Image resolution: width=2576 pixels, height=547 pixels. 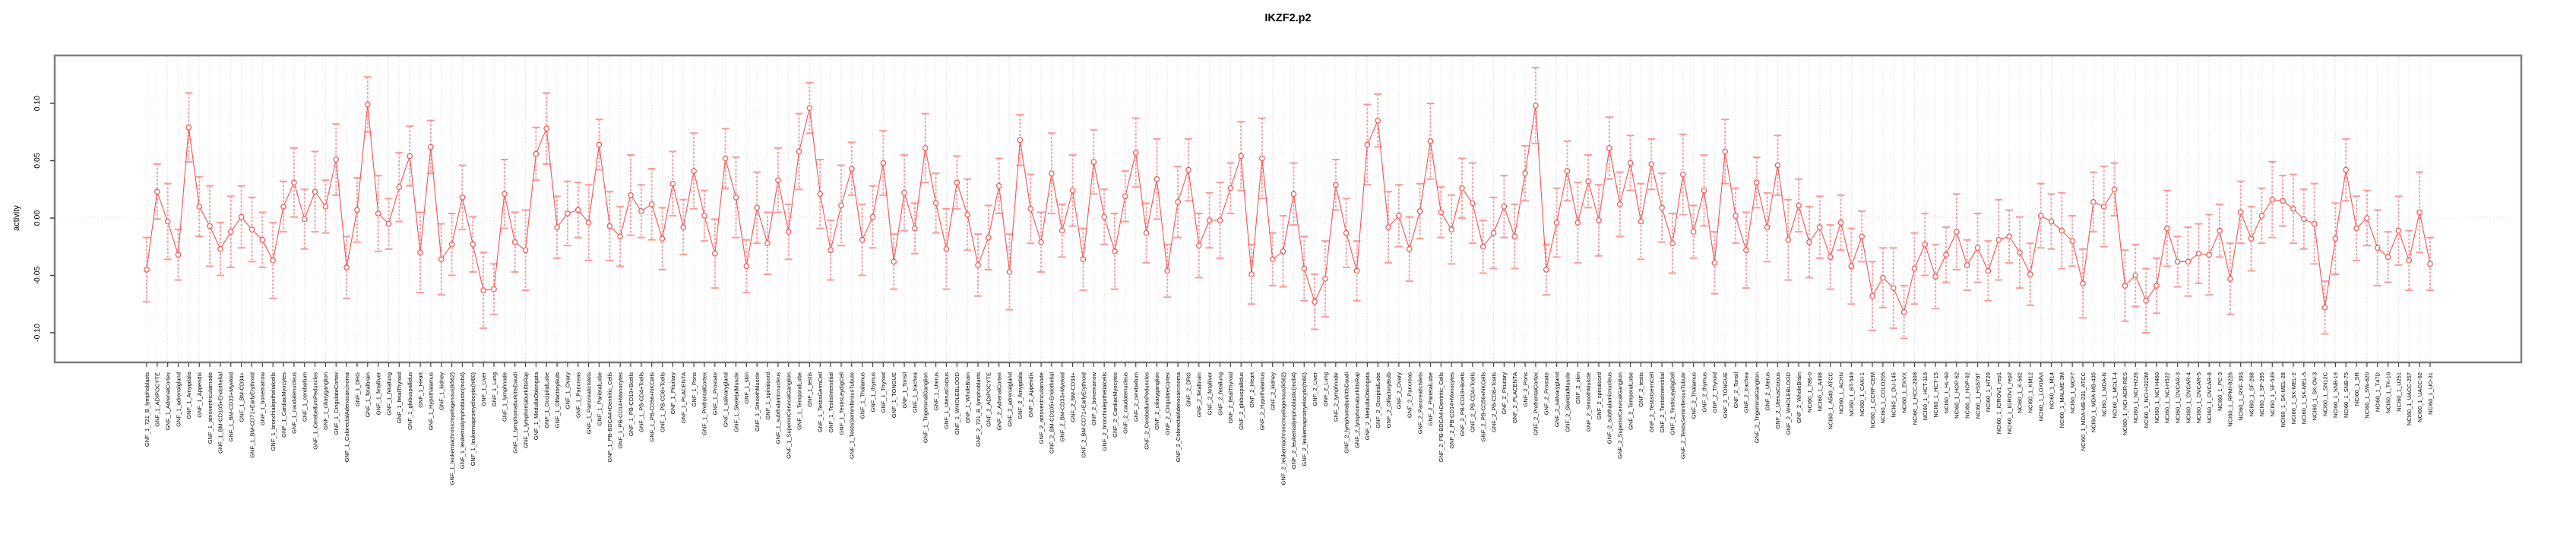 I want to click on x-tick-label: GNF_1_Amygdala, so click(x=188, y=395).